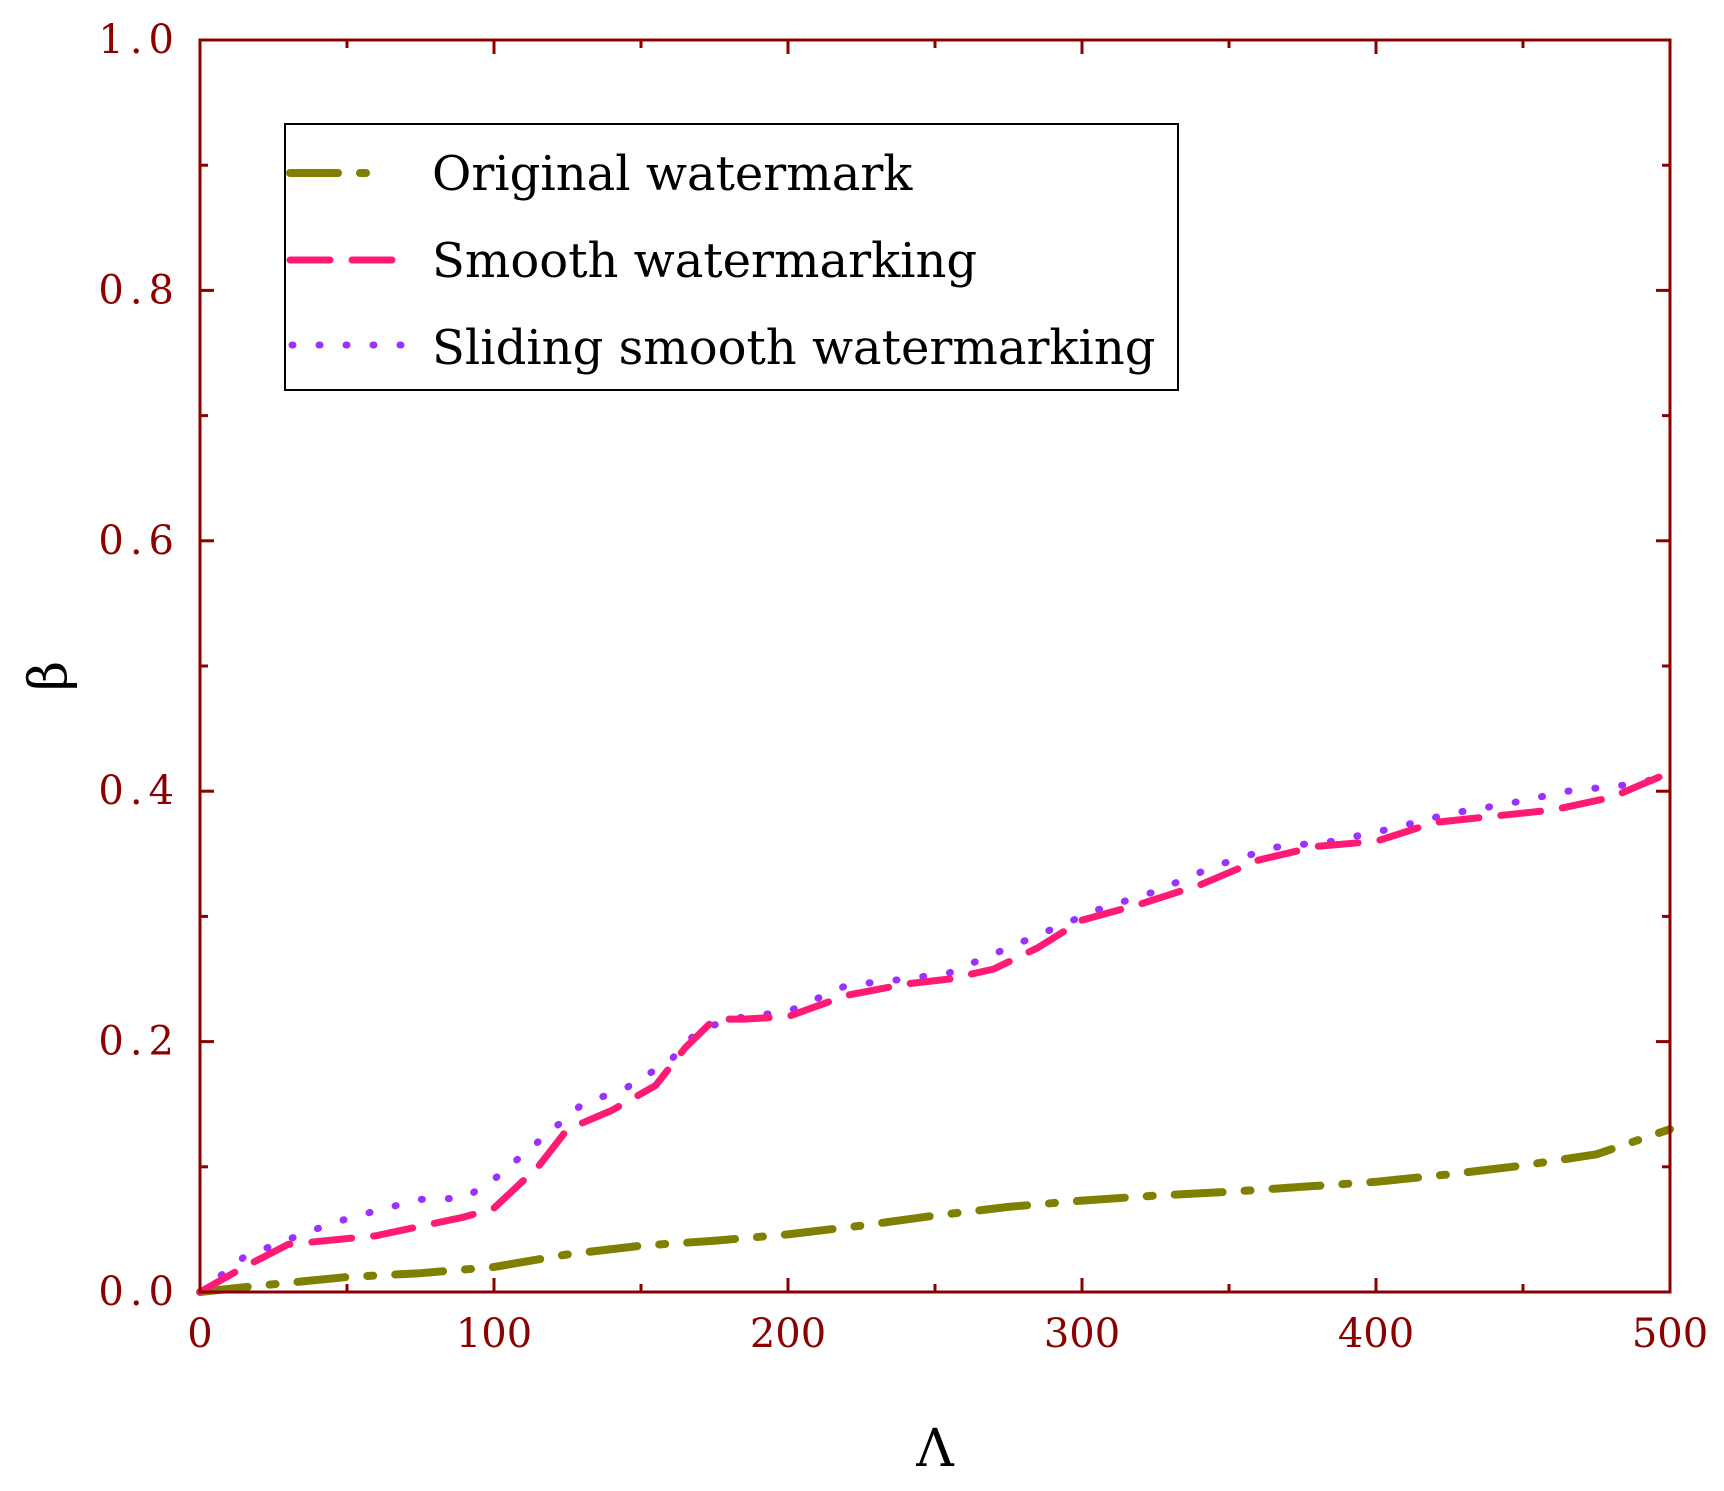  I want to click on y-tick-label: 0.6, so click(139, 541).